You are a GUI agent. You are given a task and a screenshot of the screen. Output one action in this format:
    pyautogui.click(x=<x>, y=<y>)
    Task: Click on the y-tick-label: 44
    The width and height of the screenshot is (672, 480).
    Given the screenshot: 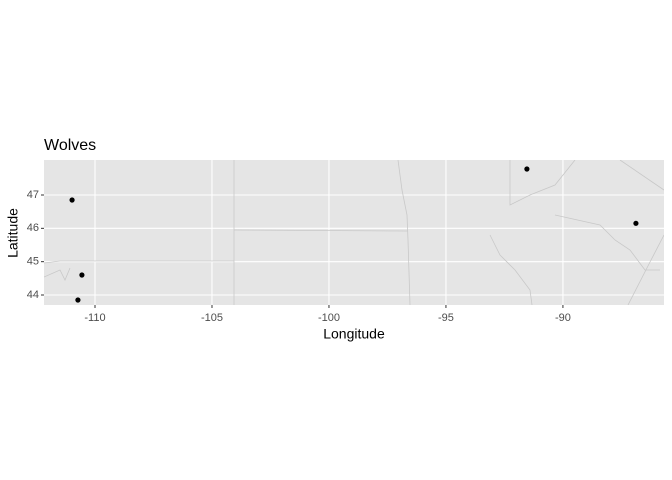 What is the action you would take?
    pyautogui.click(x=33, y=295)
    